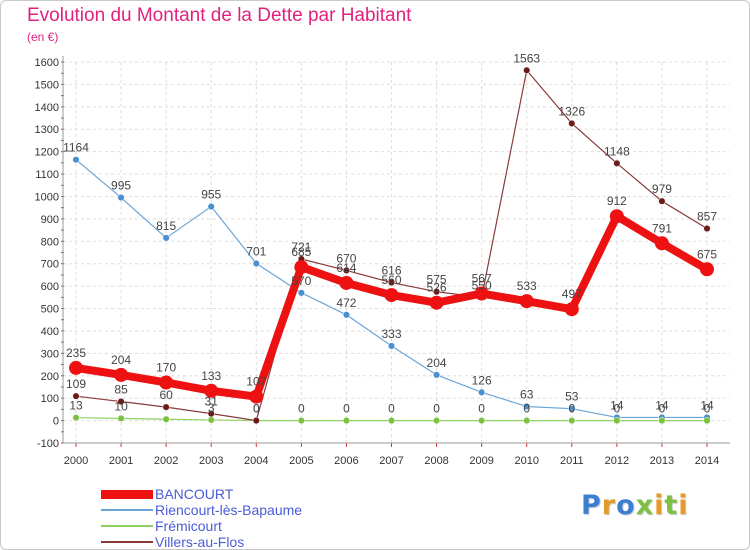  I want to click on data-label-villers-au-flos: 670, so click(346, 258).